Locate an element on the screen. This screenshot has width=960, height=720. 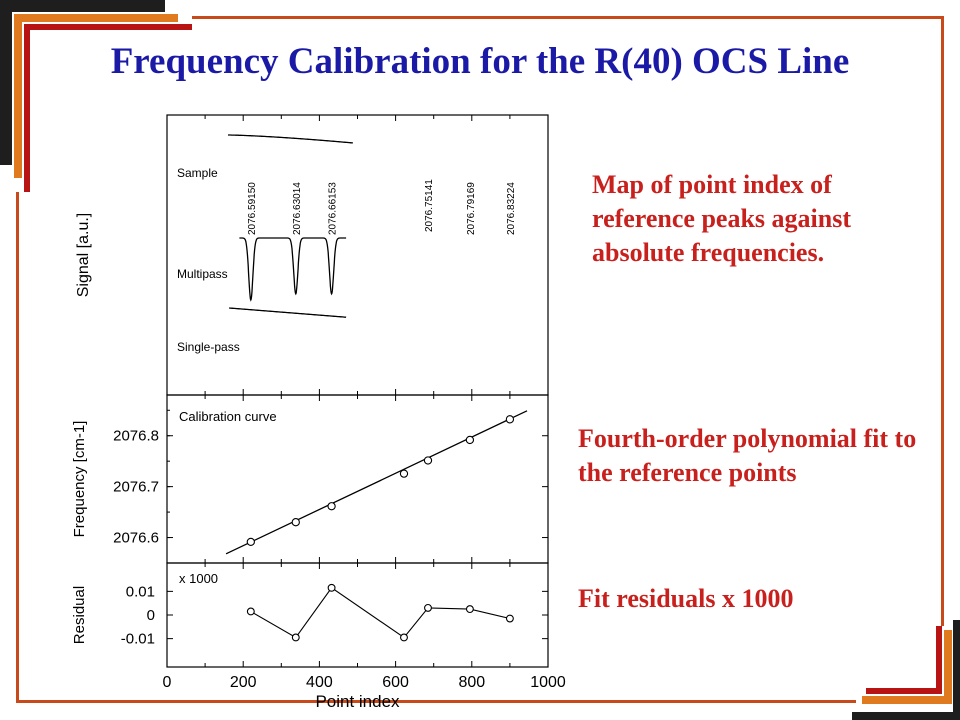
calibration-y-tick-label: 2076.8 is located at coordinates (136, 436).